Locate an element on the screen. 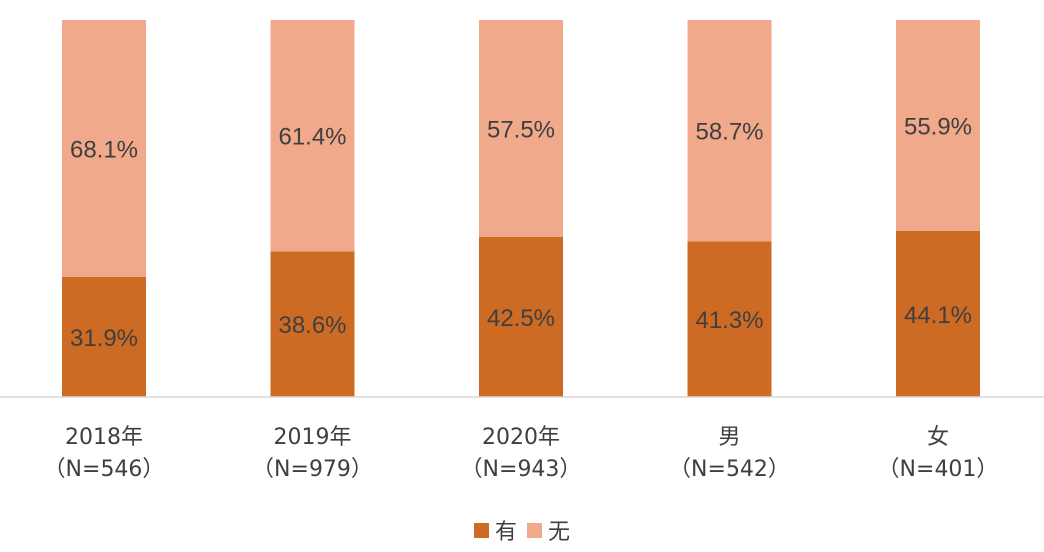  data-label-wu-1: 61.4% is located at coordinates (312, 137).